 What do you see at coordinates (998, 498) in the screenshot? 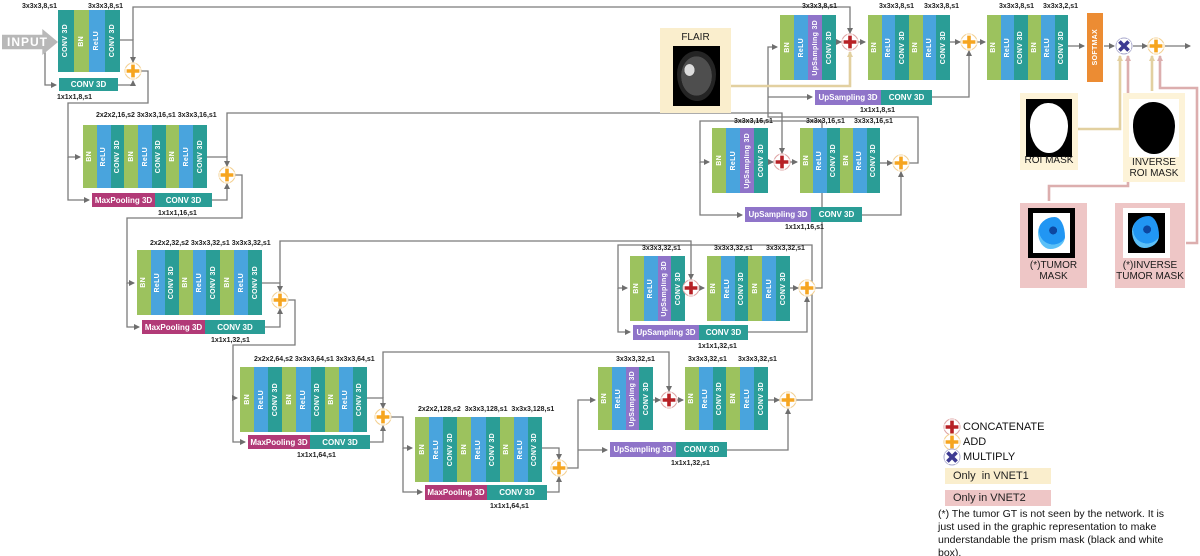
I see `legend-vnet2-box: Only in VNET2` at bounding box center [998, 498].